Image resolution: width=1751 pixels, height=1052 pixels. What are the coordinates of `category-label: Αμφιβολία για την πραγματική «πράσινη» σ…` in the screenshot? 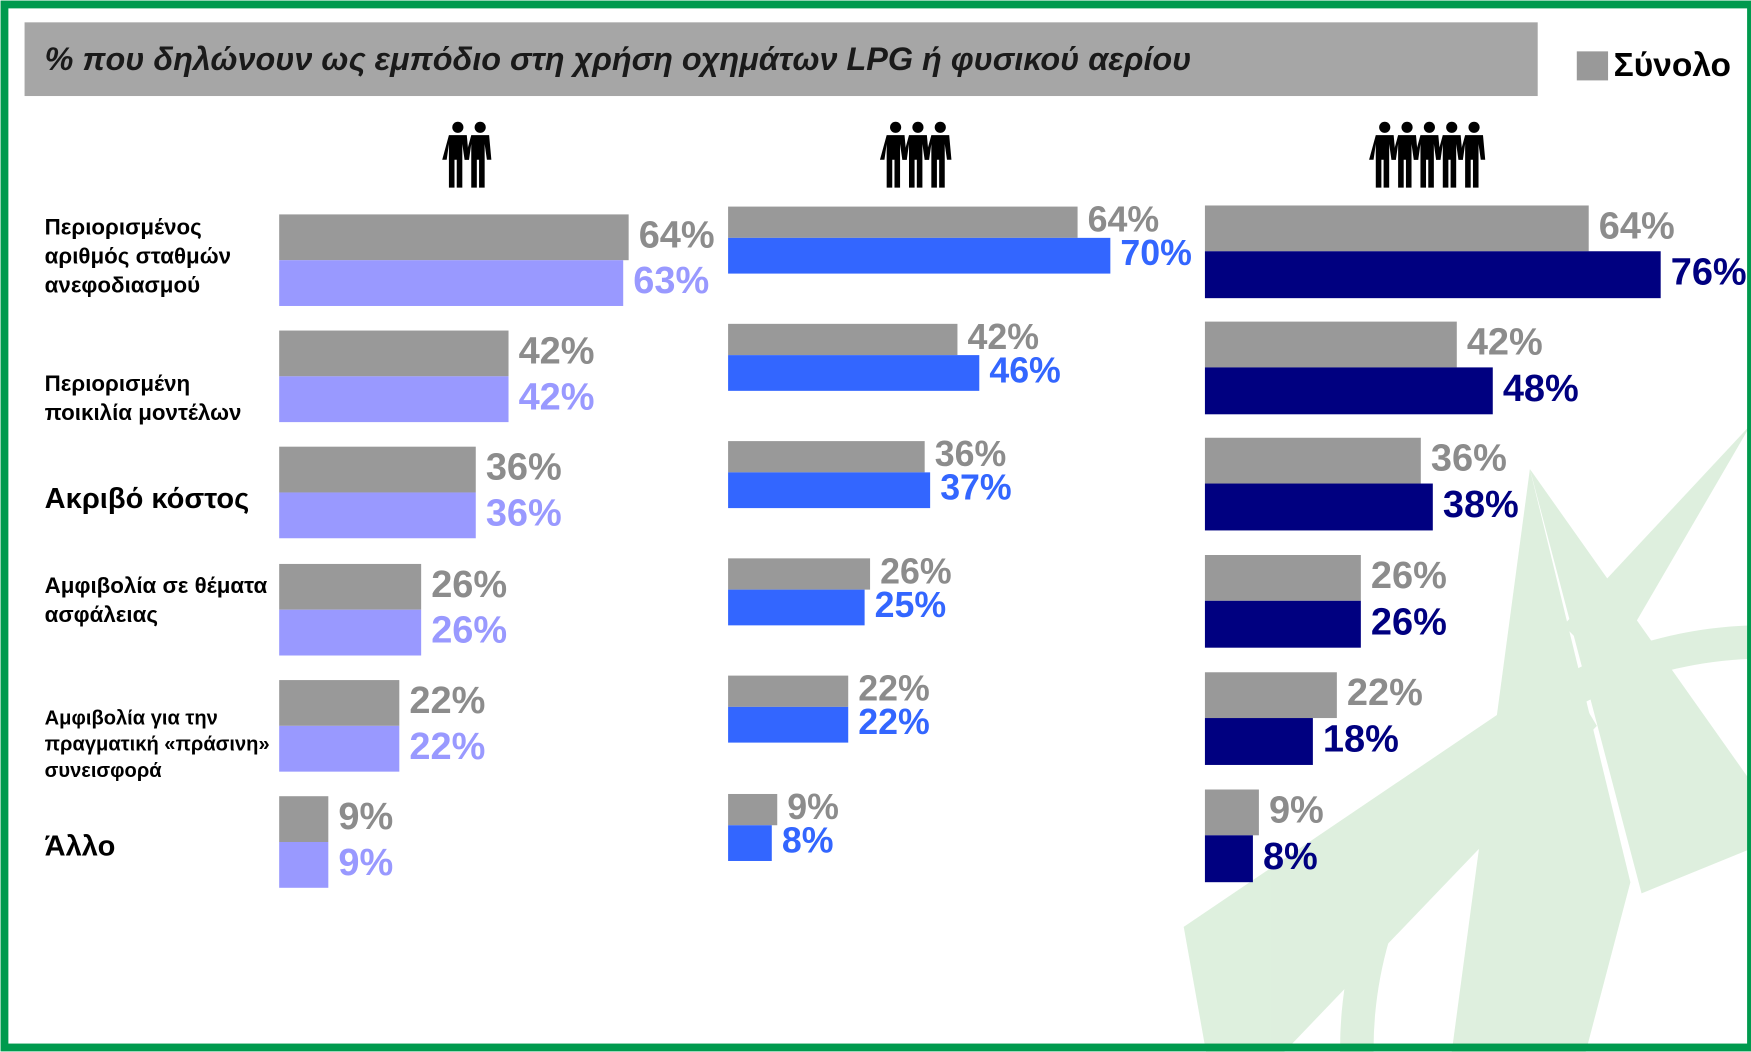 It's located at (157, 744).